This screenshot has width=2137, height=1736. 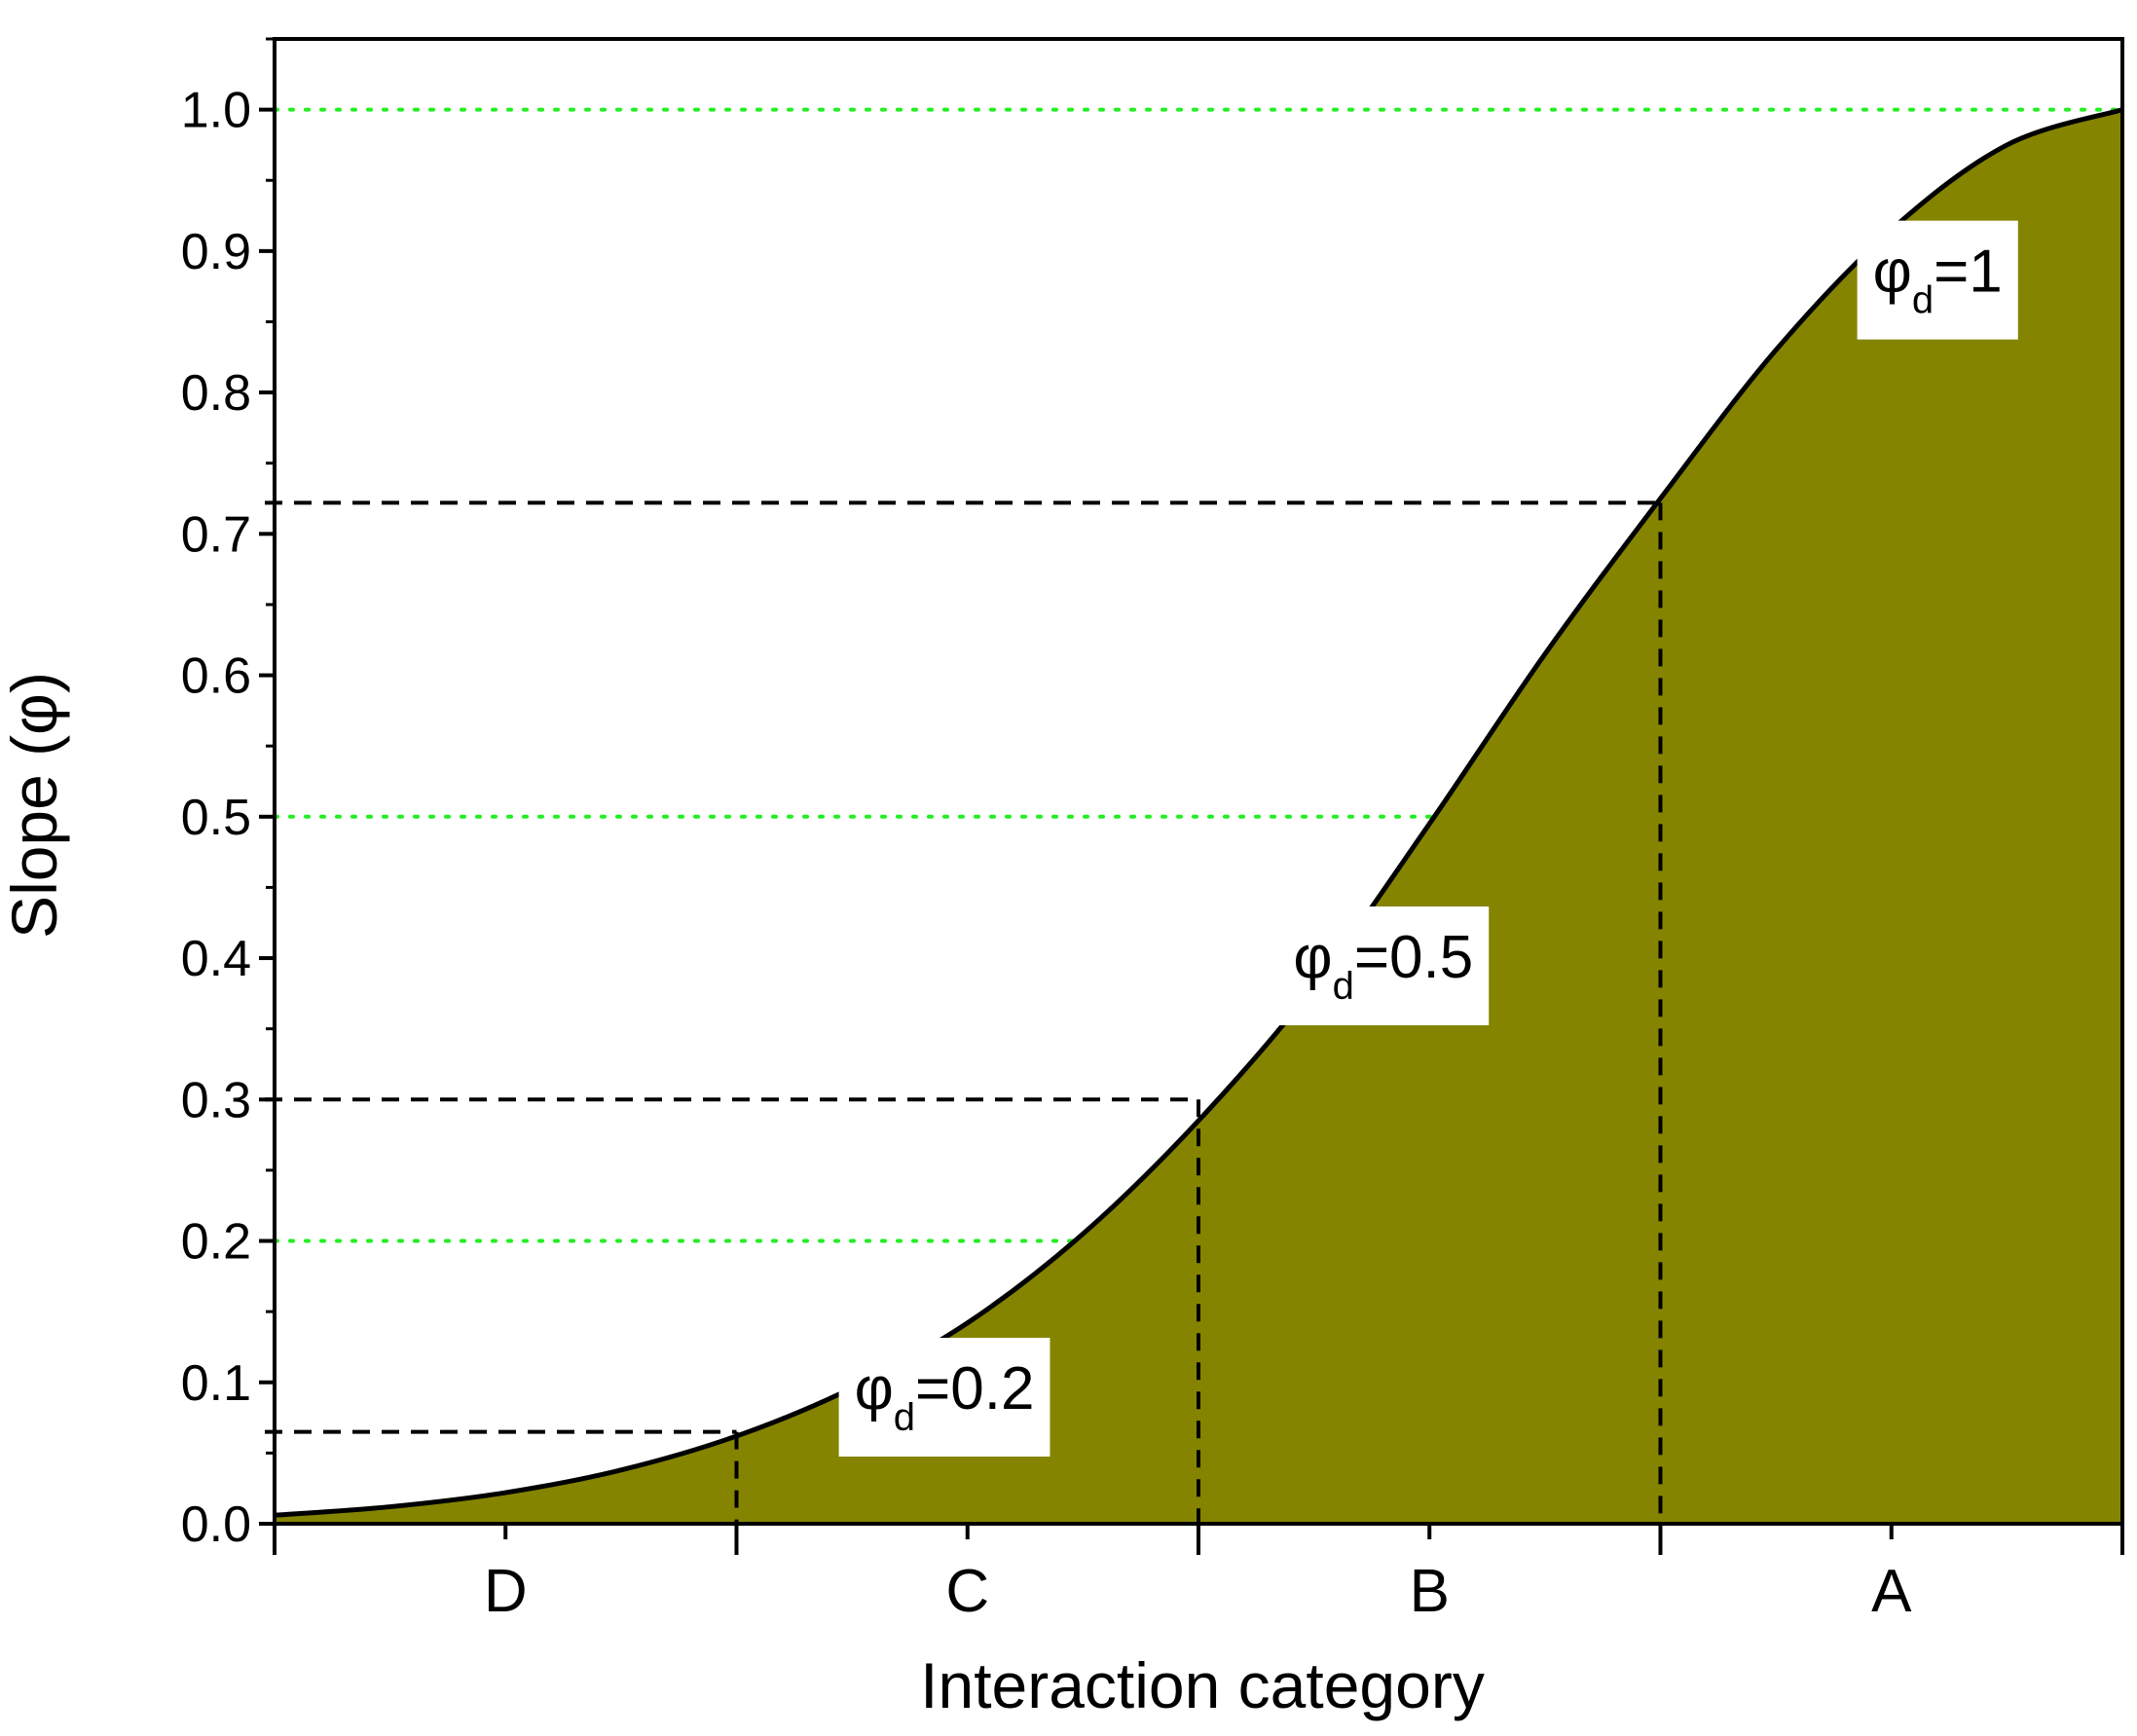 I want to click on y-tick-label: 0.8, so click(x=216, y=393).